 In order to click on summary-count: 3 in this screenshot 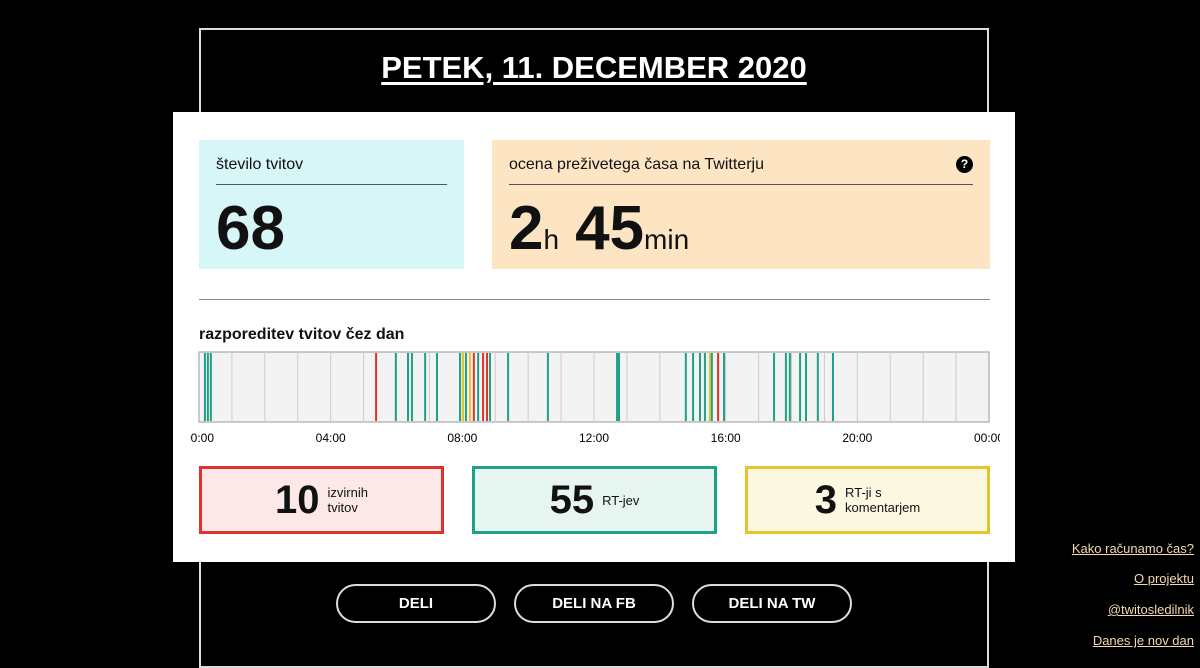, I will do `click(826, 499)`.